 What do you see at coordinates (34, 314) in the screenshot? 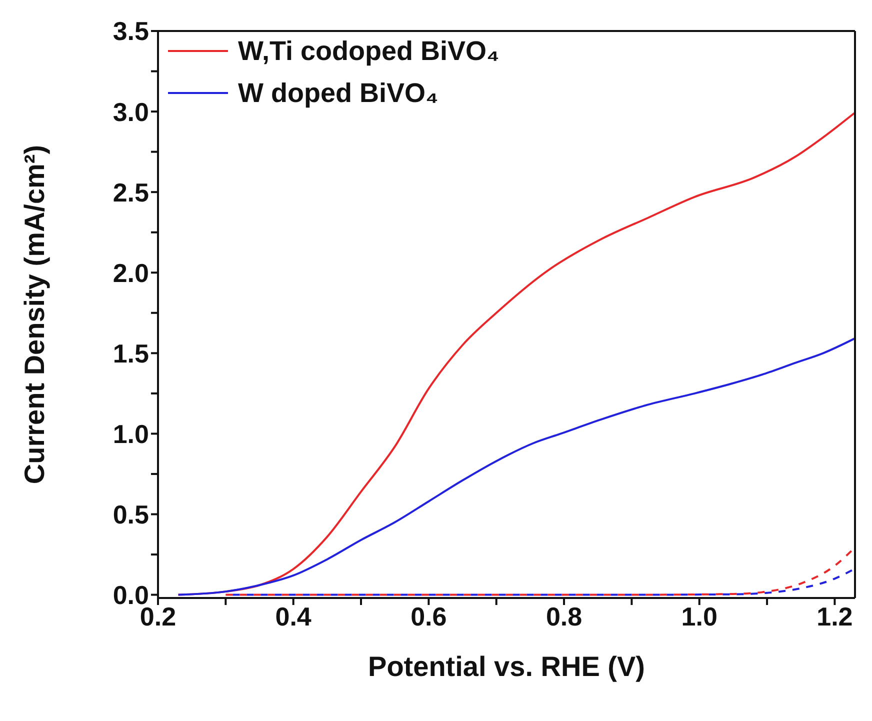
I see `y-axis-title: Current Density (mA/cm²)` at bounding box center [34, 314].